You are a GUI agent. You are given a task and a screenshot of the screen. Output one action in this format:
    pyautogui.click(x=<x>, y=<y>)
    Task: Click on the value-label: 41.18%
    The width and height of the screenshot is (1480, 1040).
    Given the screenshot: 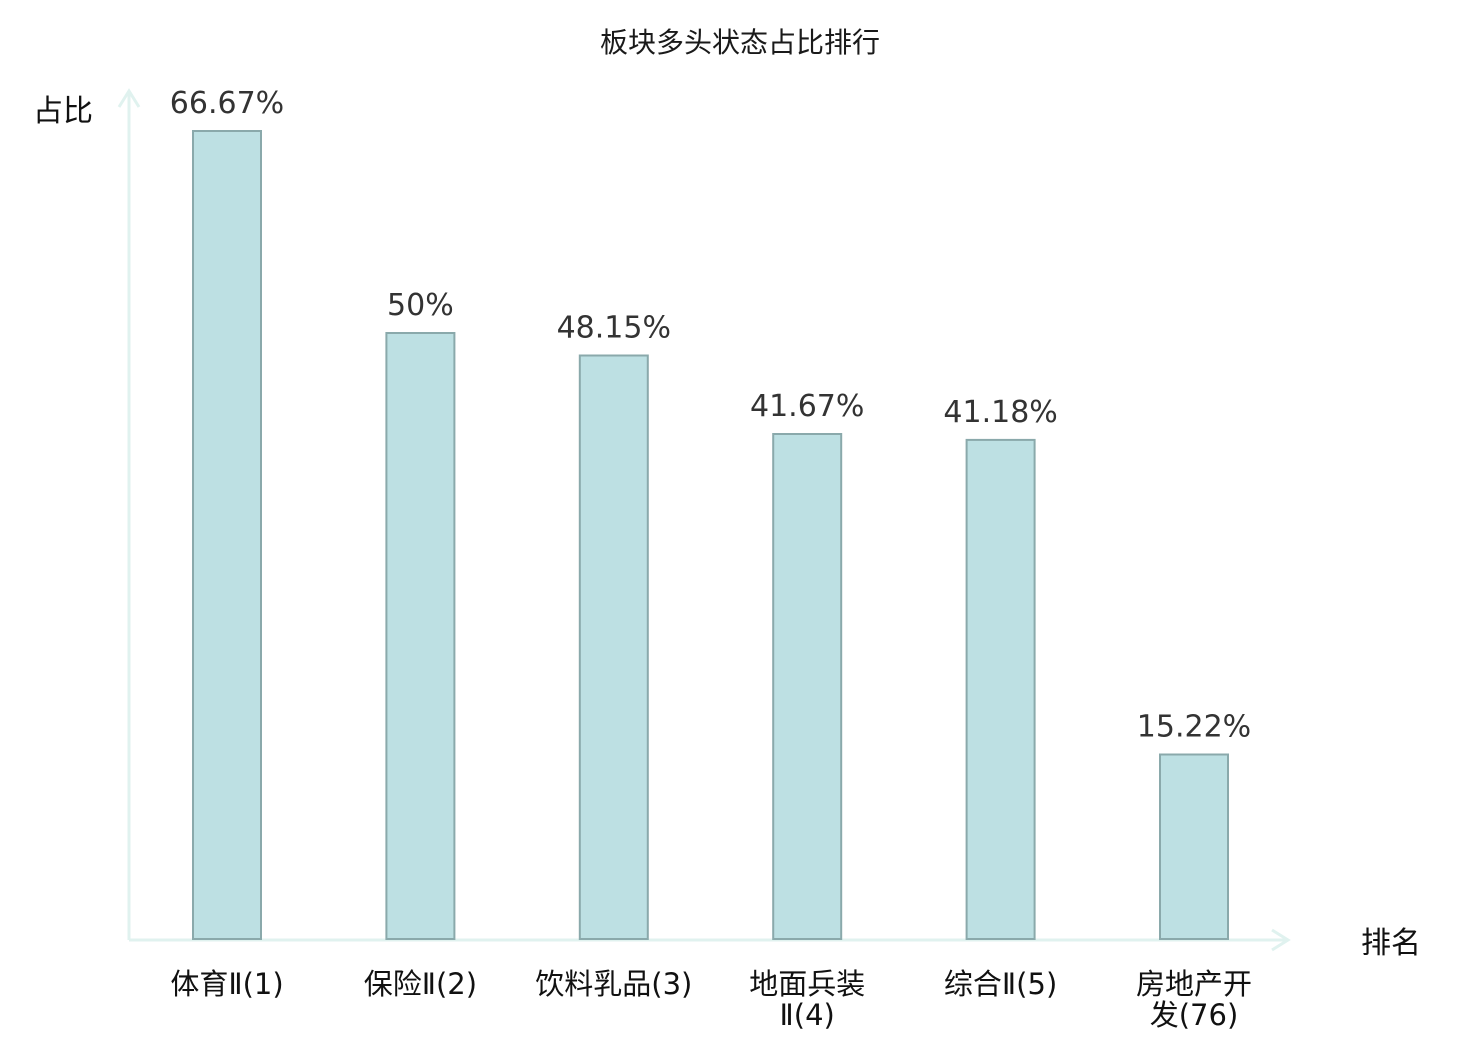 What is the action you would take?
    pyautogui.click(x=1000, y=412)
    